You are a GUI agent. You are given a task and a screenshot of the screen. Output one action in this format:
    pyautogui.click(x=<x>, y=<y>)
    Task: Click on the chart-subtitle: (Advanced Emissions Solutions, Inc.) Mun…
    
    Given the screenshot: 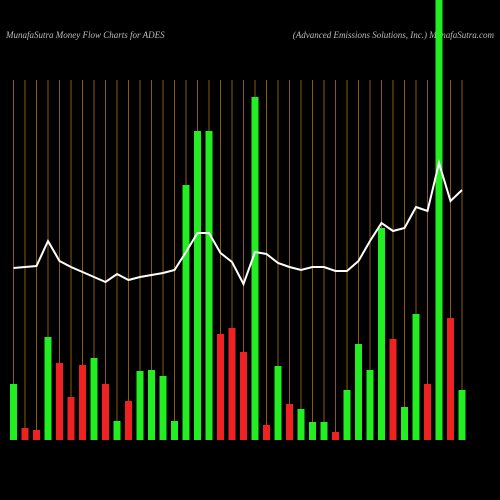 What is the action you would take?
    pyautogui.click(x=394, y=35)
    